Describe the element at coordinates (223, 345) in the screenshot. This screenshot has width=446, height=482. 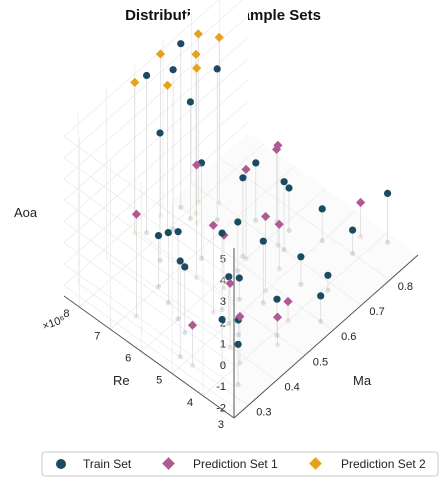
I see `z-tick-label: 1` at that location.